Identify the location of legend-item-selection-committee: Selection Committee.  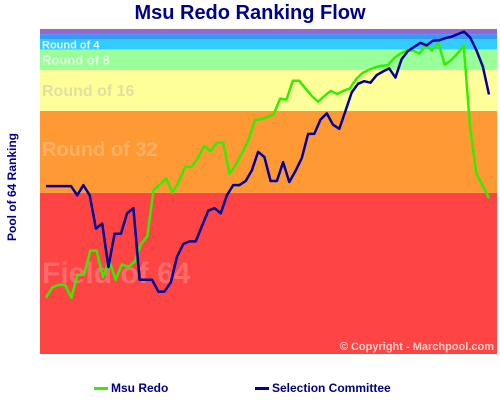
(323, 388).